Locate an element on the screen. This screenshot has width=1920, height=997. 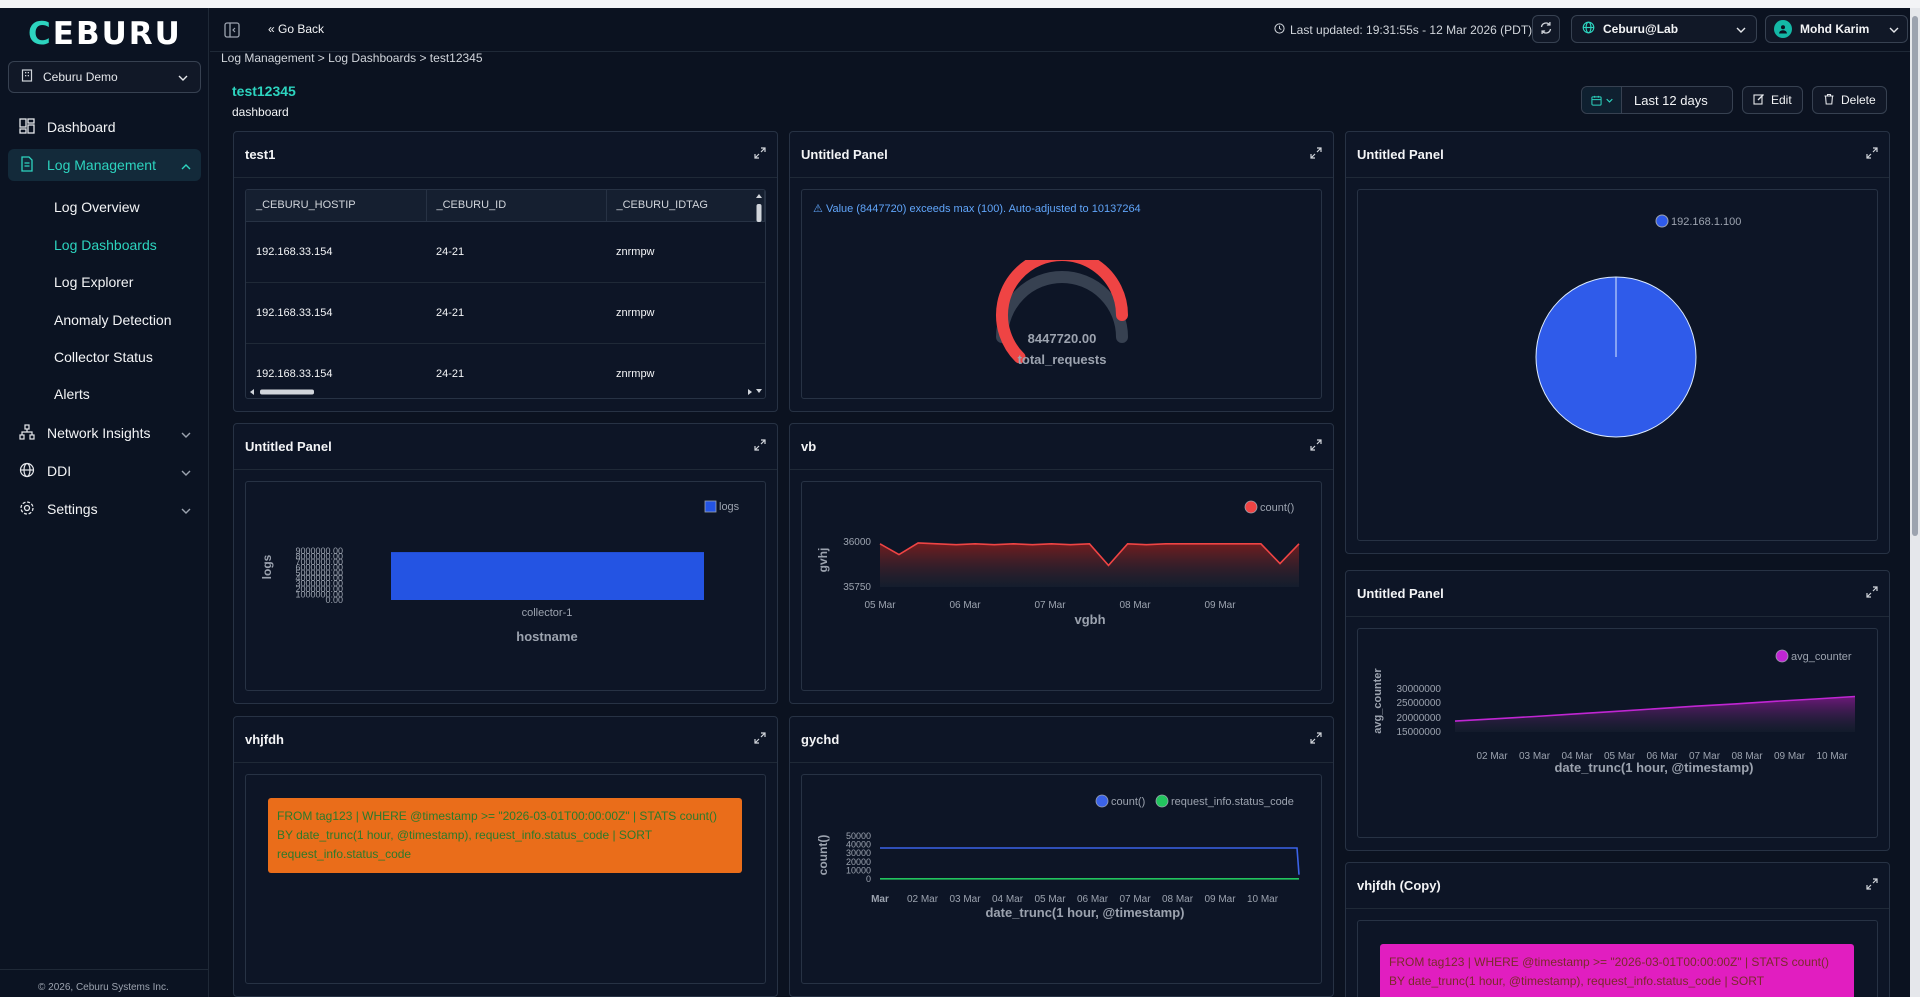
go-back-label: Go Back is located at coordinates (301, 29).